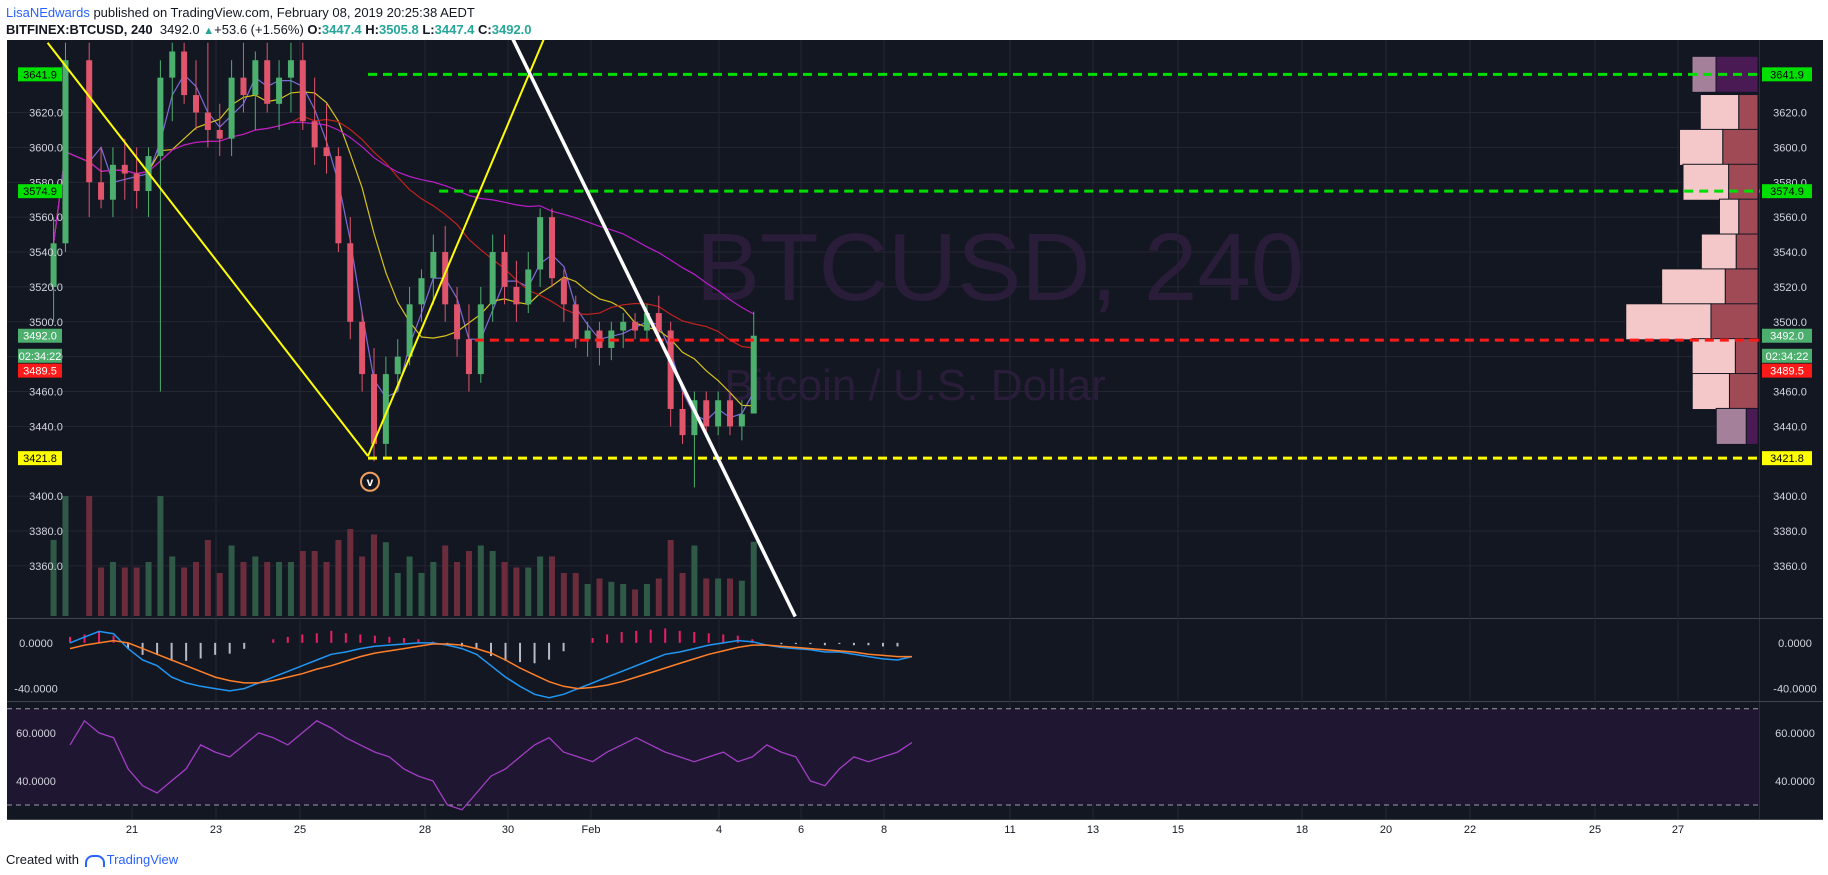 The height and width of the screenshot is (875, 1828). Describe the element at coordinates (801, 830) in the screenshot. I see `time-tick-label: 6` at that location.